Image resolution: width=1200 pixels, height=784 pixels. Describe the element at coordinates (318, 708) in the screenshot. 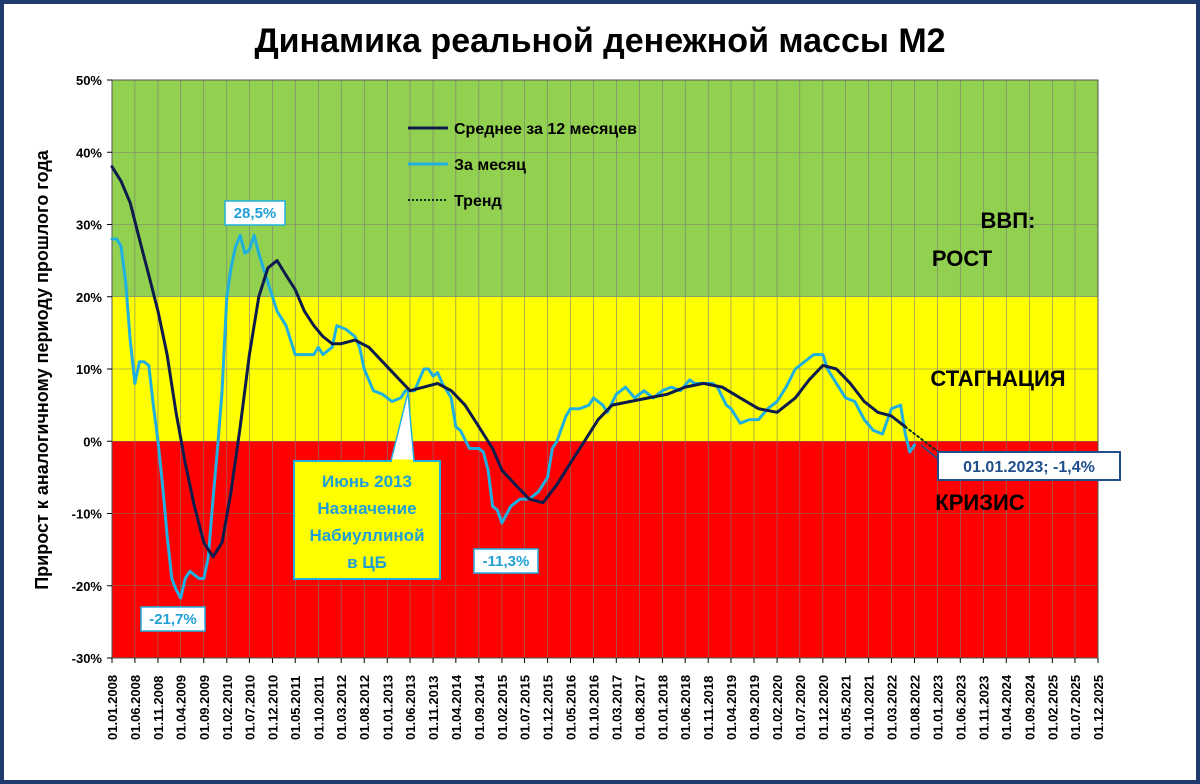

I see `x-tick-label: 01.10.2011` at that location.